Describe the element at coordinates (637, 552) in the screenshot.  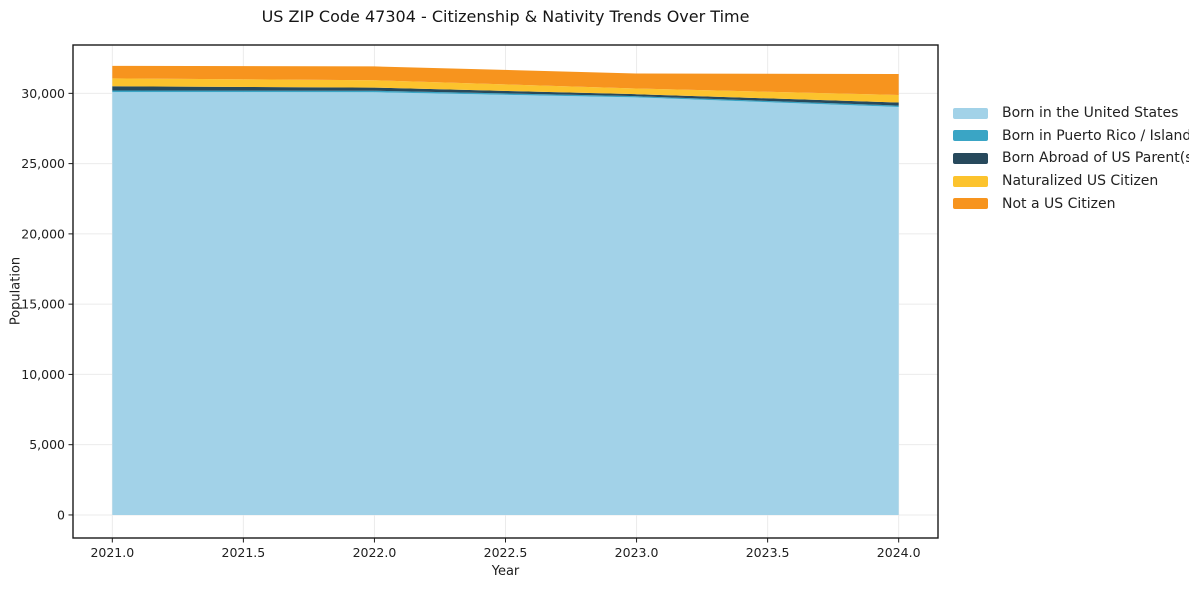
I see `x-tick-label: 2023.0` at that location.